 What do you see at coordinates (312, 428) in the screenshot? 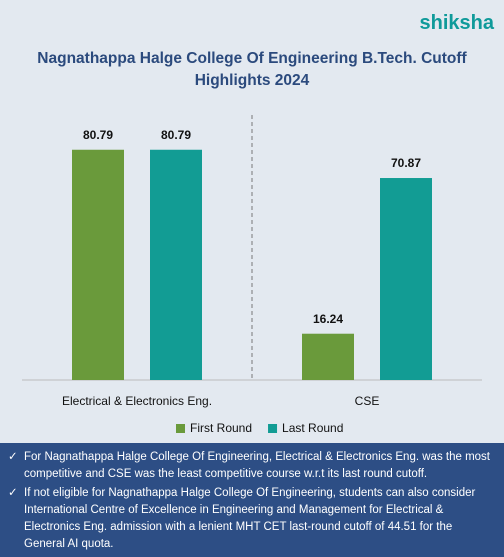
I see `legend-label: Last Round` at bounding box center [312, 428].